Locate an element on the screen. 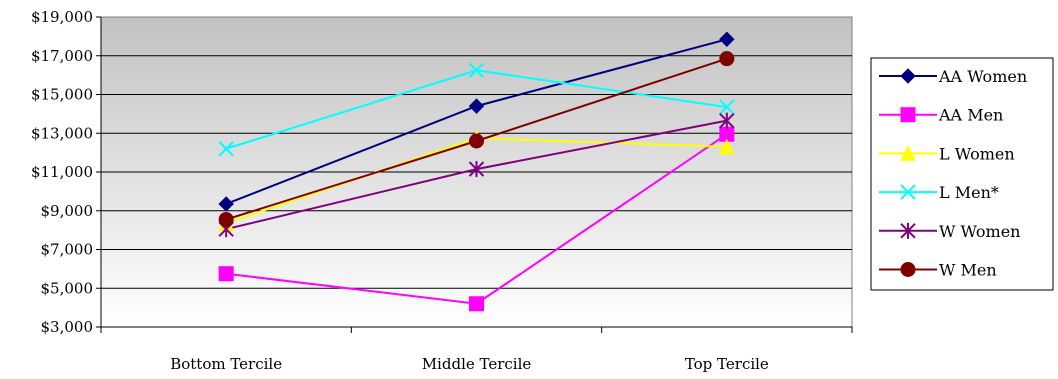  y-tick-label: $11,000 is located at coordinates (62, 172).